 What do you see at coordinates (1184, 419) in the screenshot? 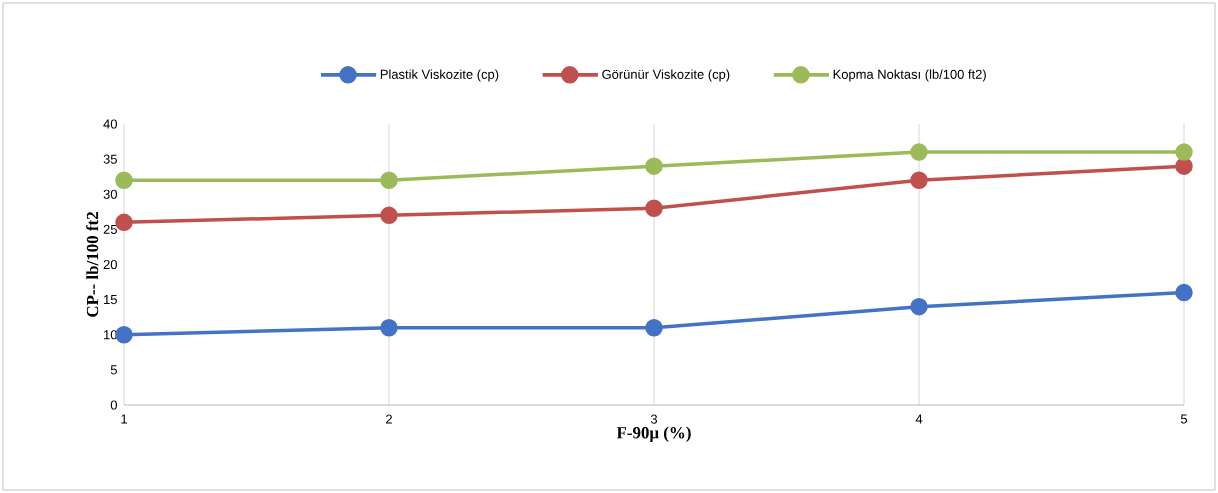
I see `x-tick-label: 5` at bounding box center [1184, 419].